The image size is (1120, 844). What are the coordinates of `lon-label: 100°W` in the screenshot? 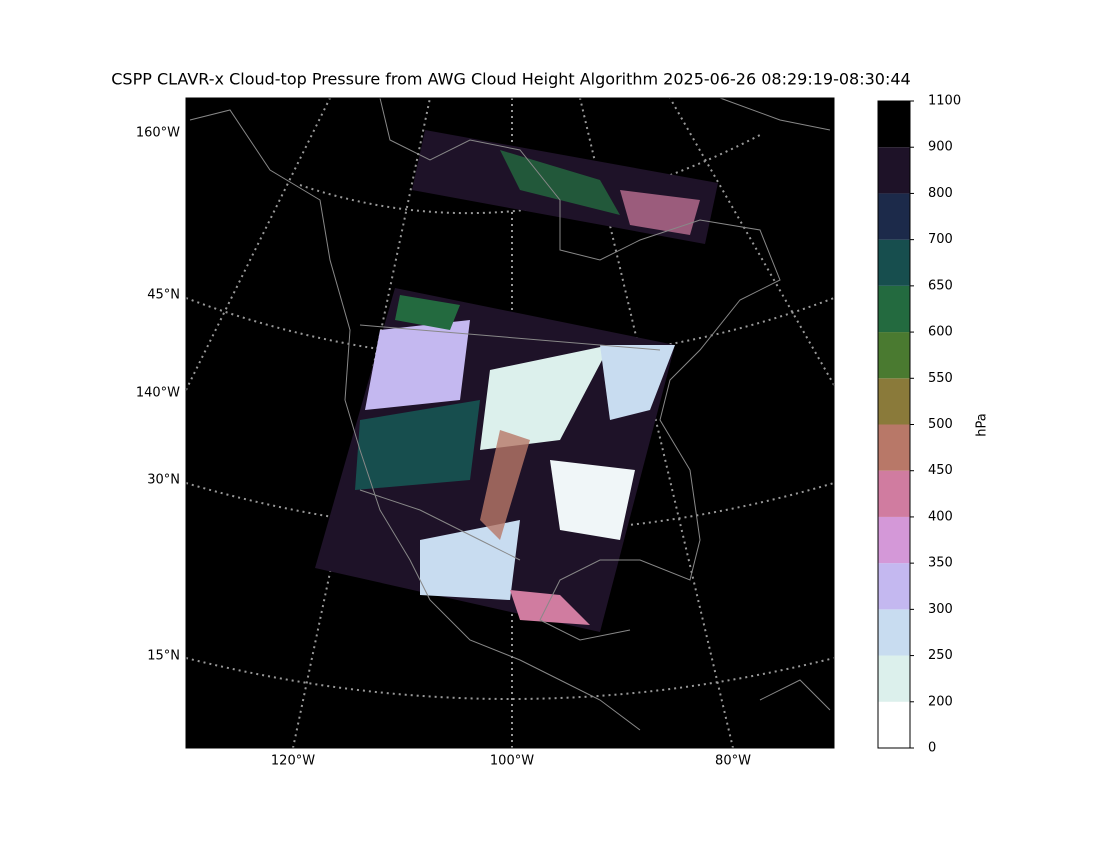 It's located at (512, 761).